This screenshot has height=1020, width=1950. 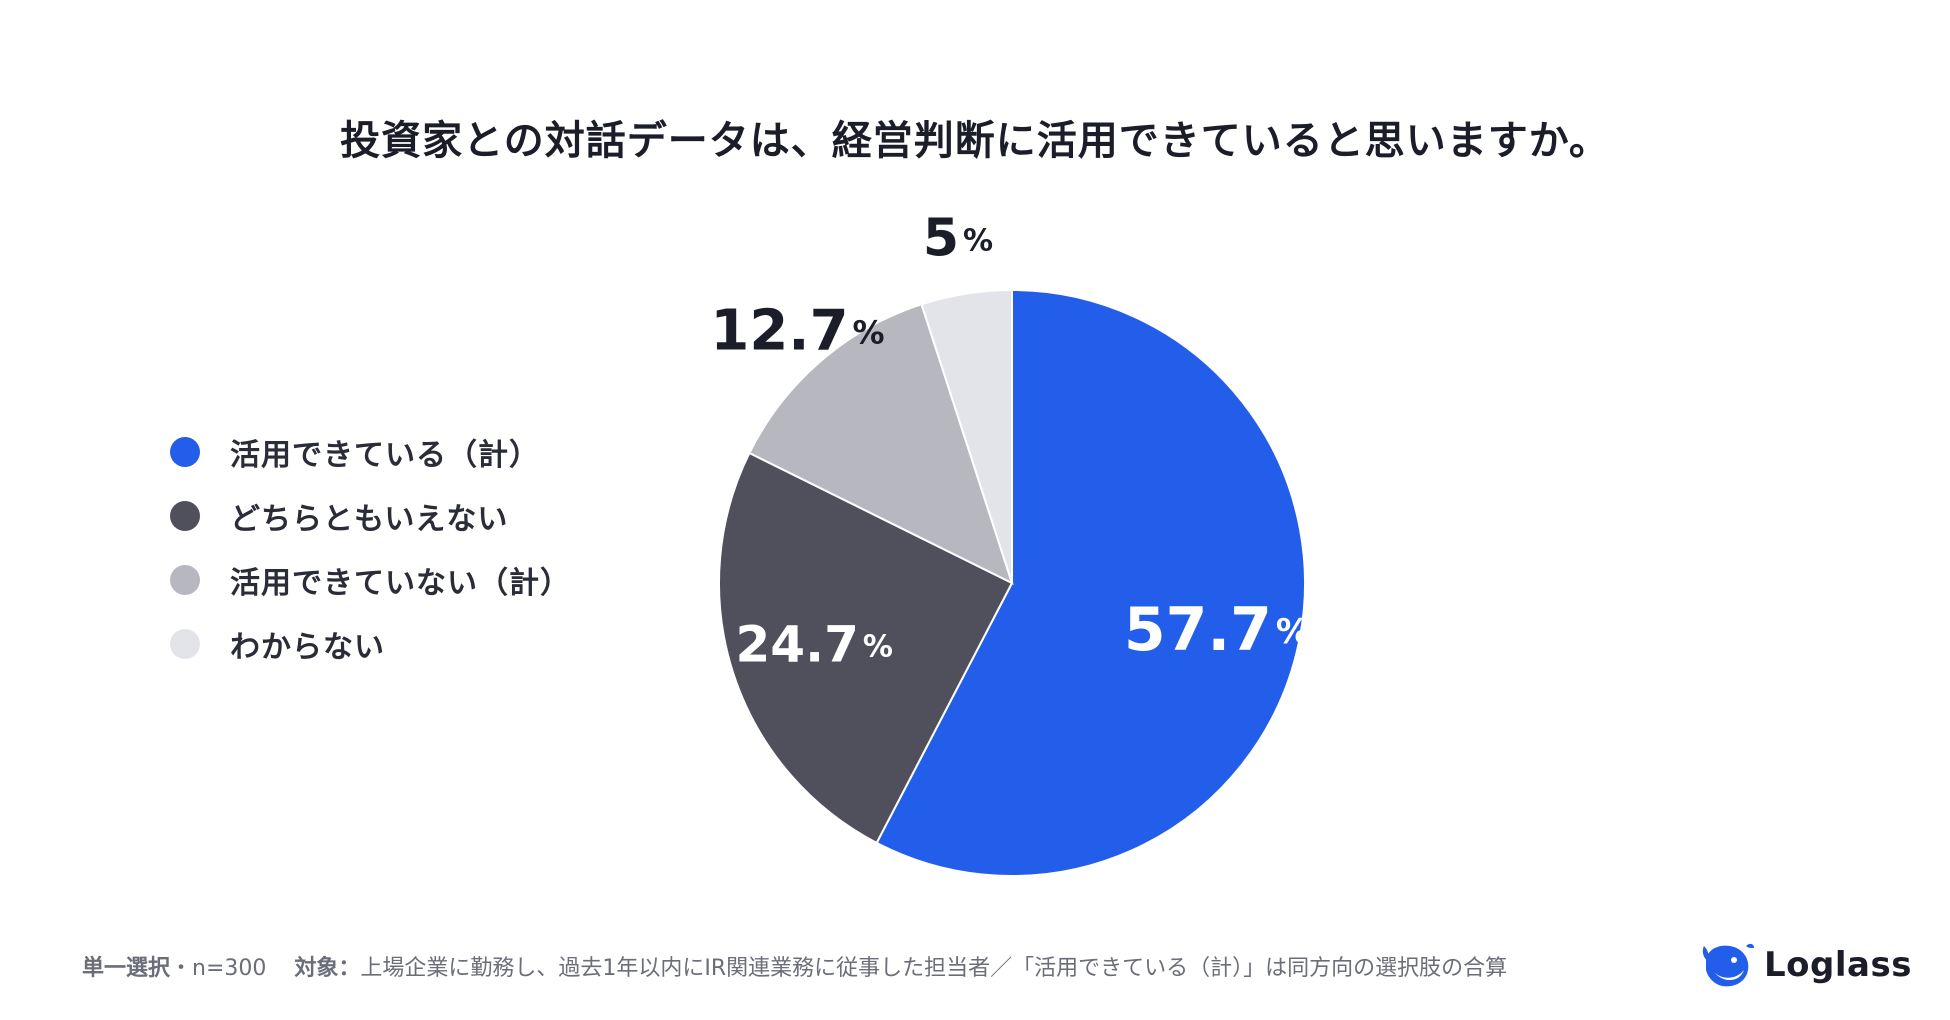 I want to click on legend-item: 活用できている（計）, so click(x=370, y=452).